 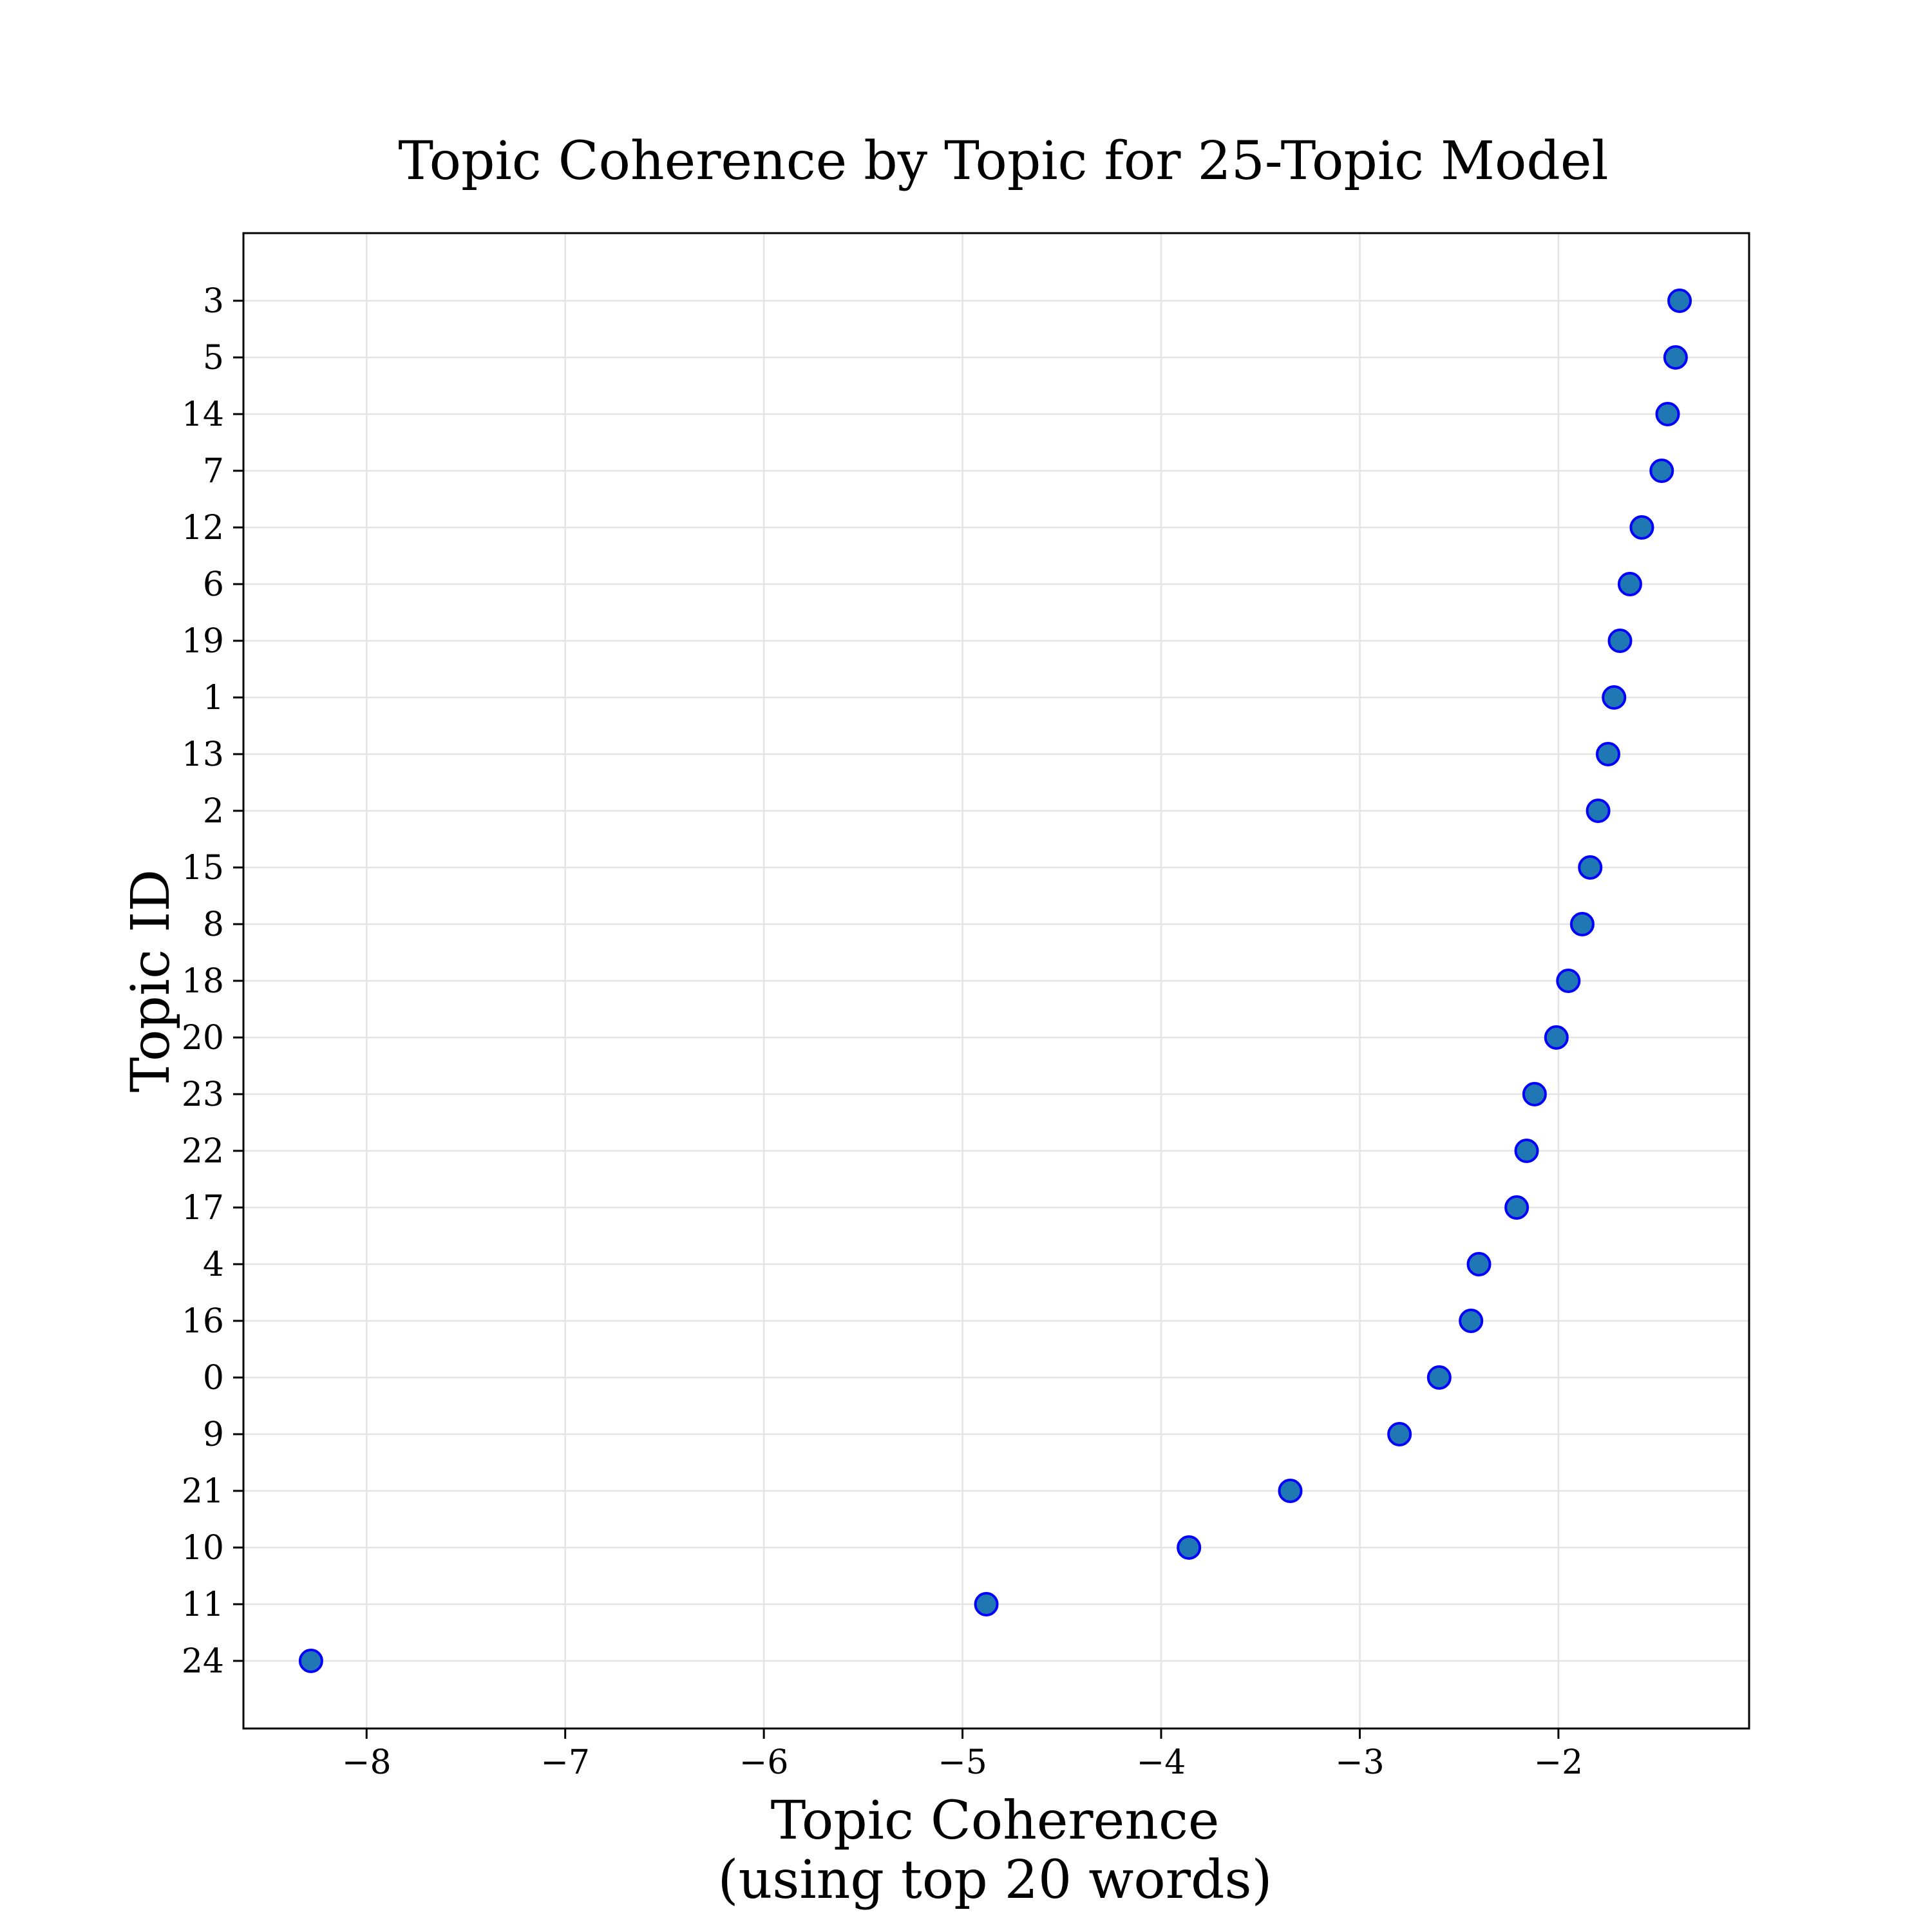 I want to click on y-tick-label: 7, so click(x=214, y=471).